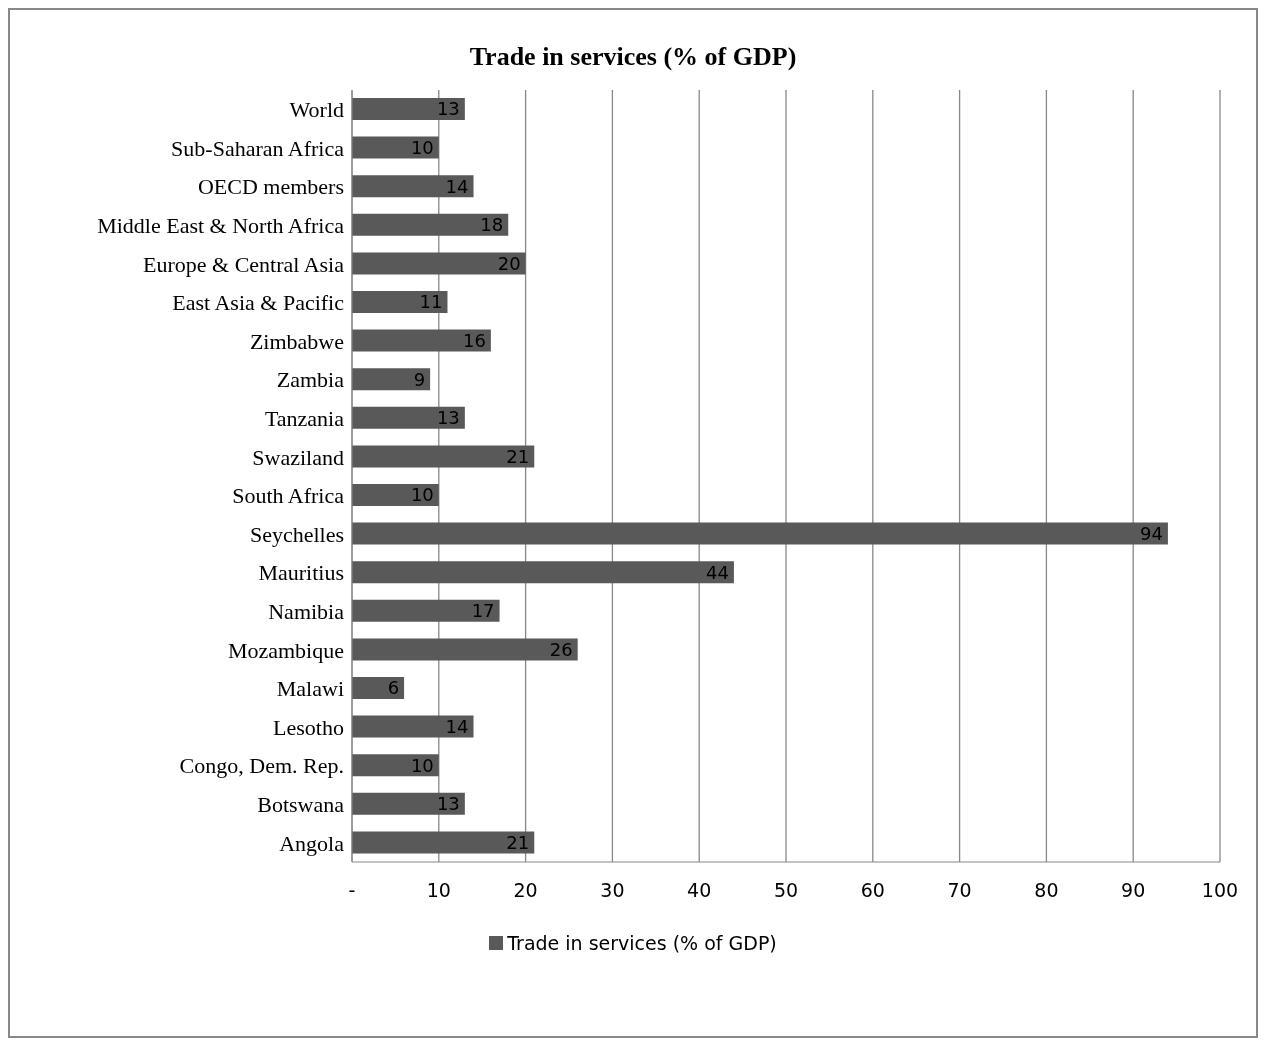 This screenshot has height=1042, width=1270. Describe the element at coordinates (301, 573) in the screenshot. I see `y-tick-label: Mauritius` at that location.